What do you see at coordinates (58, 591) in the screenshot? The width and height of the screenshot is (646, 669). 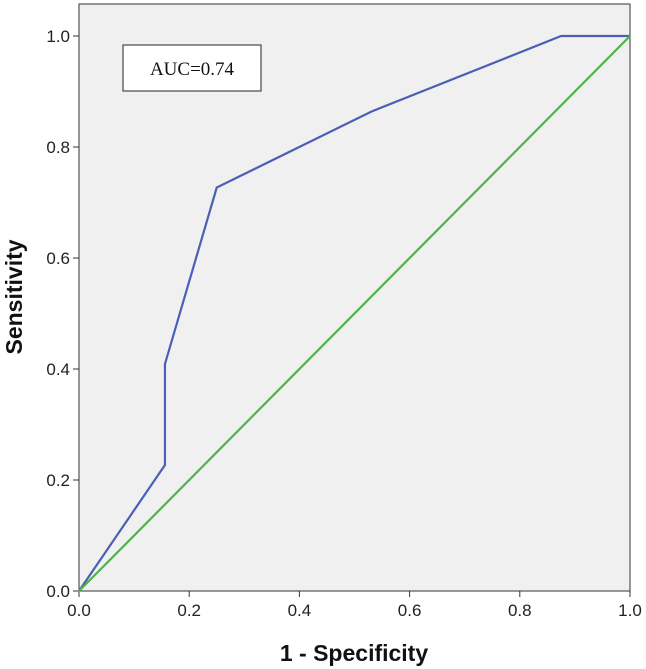 I see `y-tick-label-0: 0.0` at bounding box center [58, 591].